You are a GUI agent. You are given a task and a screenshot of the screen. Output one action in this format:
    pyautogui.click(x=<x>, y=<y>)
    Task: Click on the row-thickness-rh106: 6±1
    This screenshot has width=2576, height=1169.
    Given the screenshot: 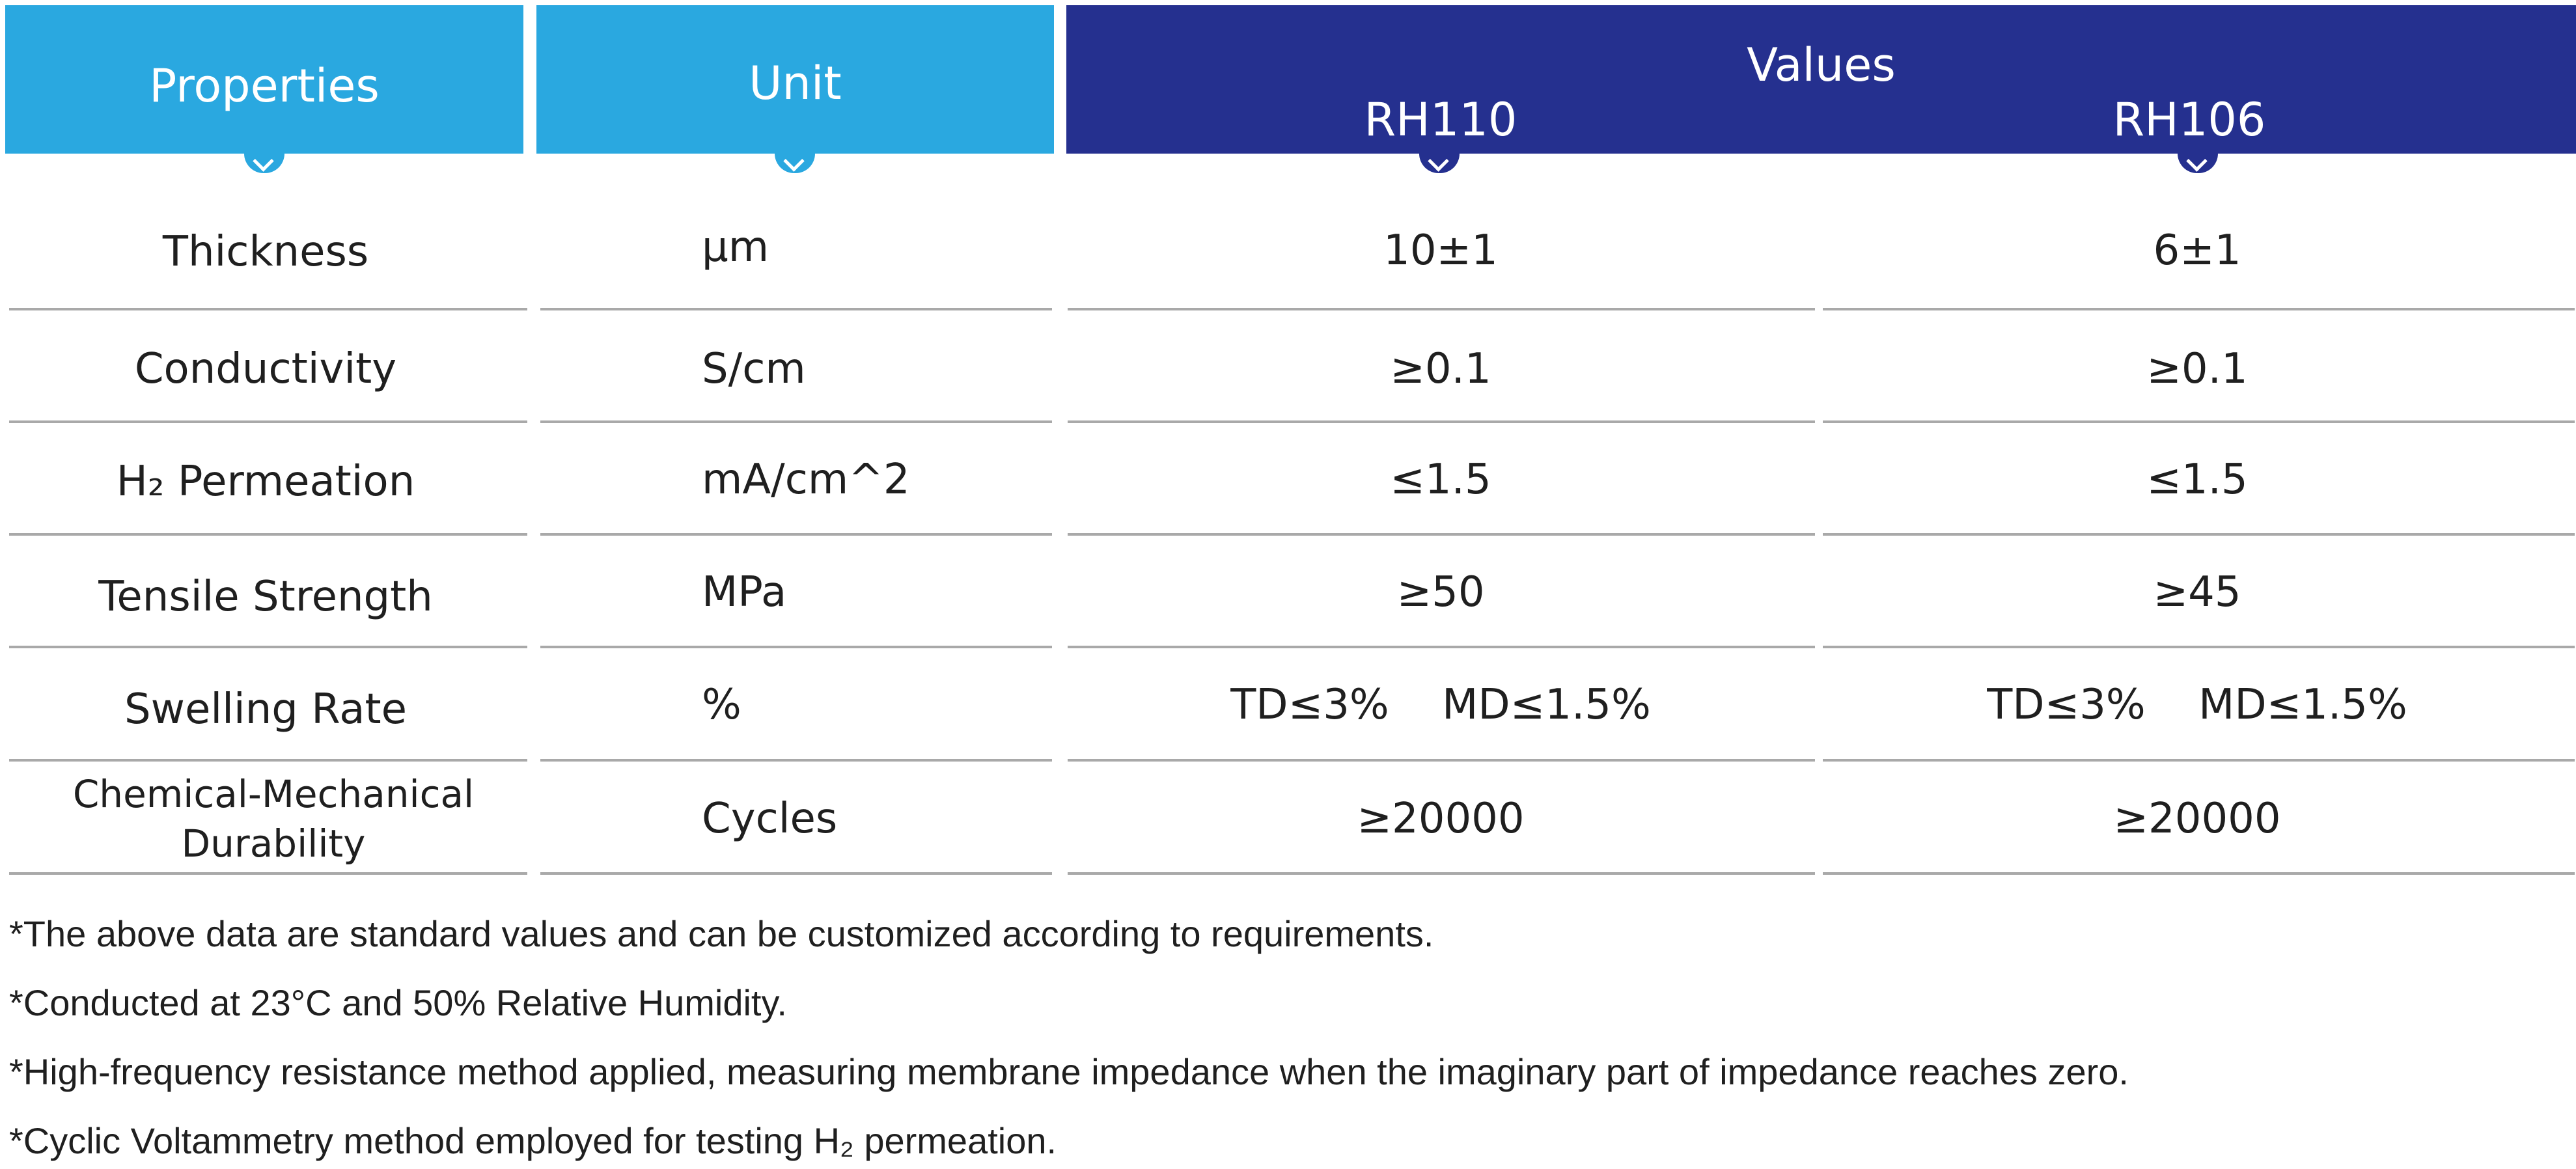 What is the action you would take?
    pyautogui.click(x=2197, y=251)
    